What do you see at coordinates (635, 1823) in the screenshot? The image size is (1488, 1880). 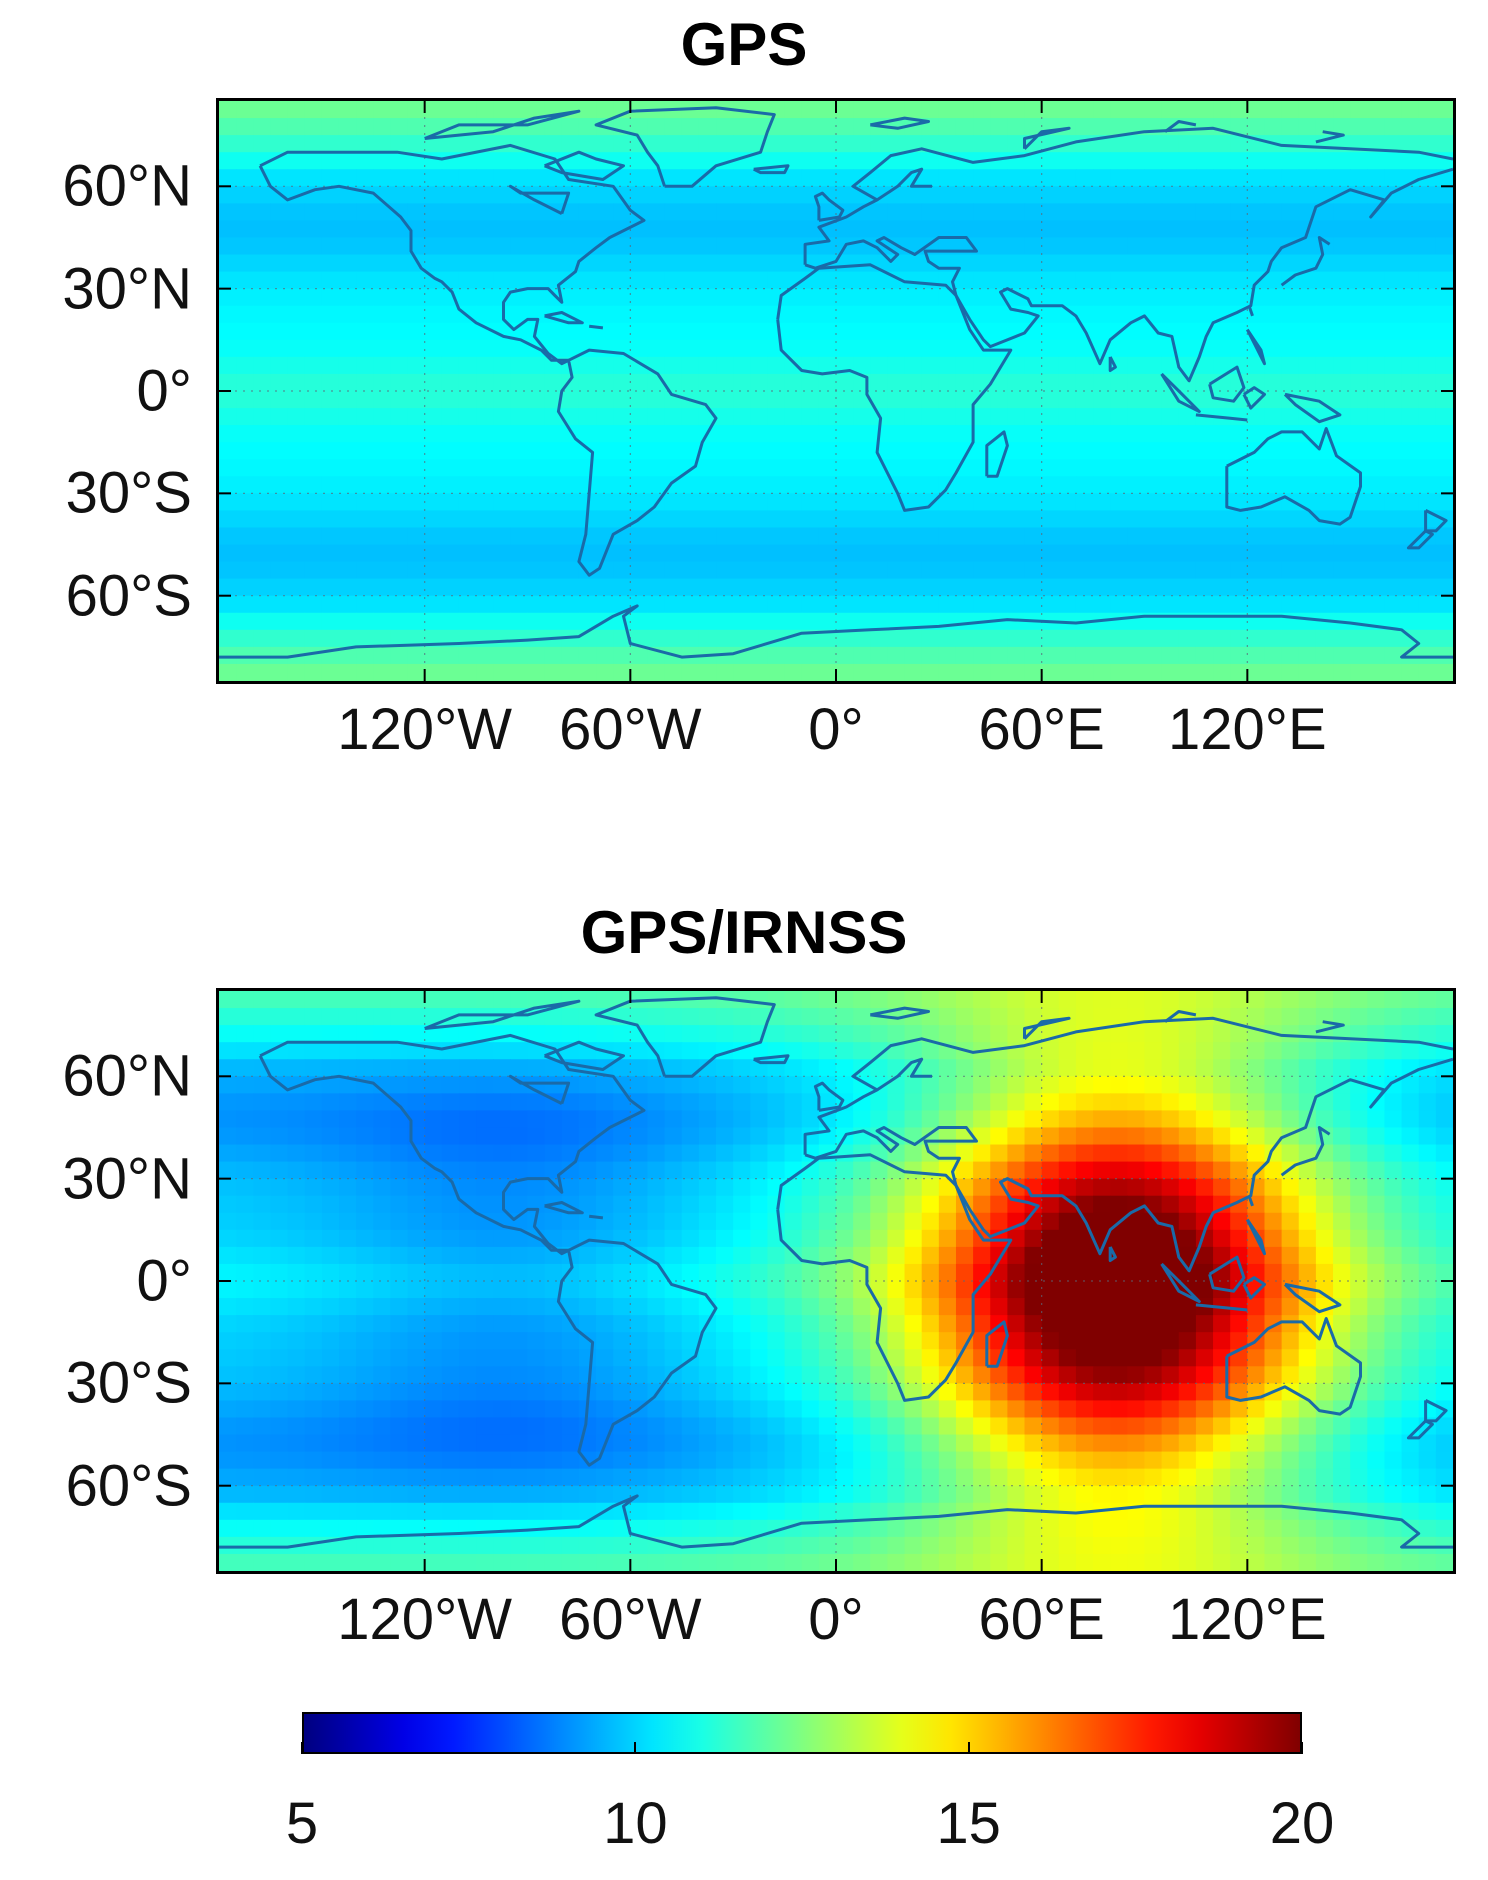 I see `colorbar-tick-label: 10` at bounding box center [635, 1823].